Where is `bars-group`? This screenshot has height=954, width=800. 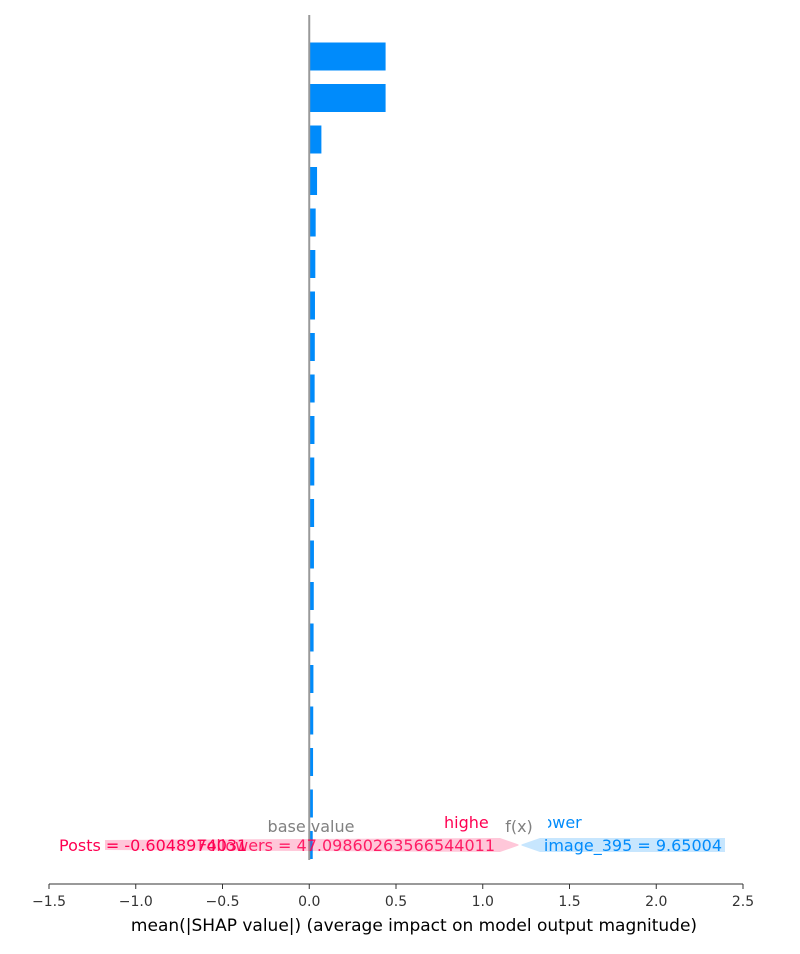
bars-group is located at coordinates (347, 450).